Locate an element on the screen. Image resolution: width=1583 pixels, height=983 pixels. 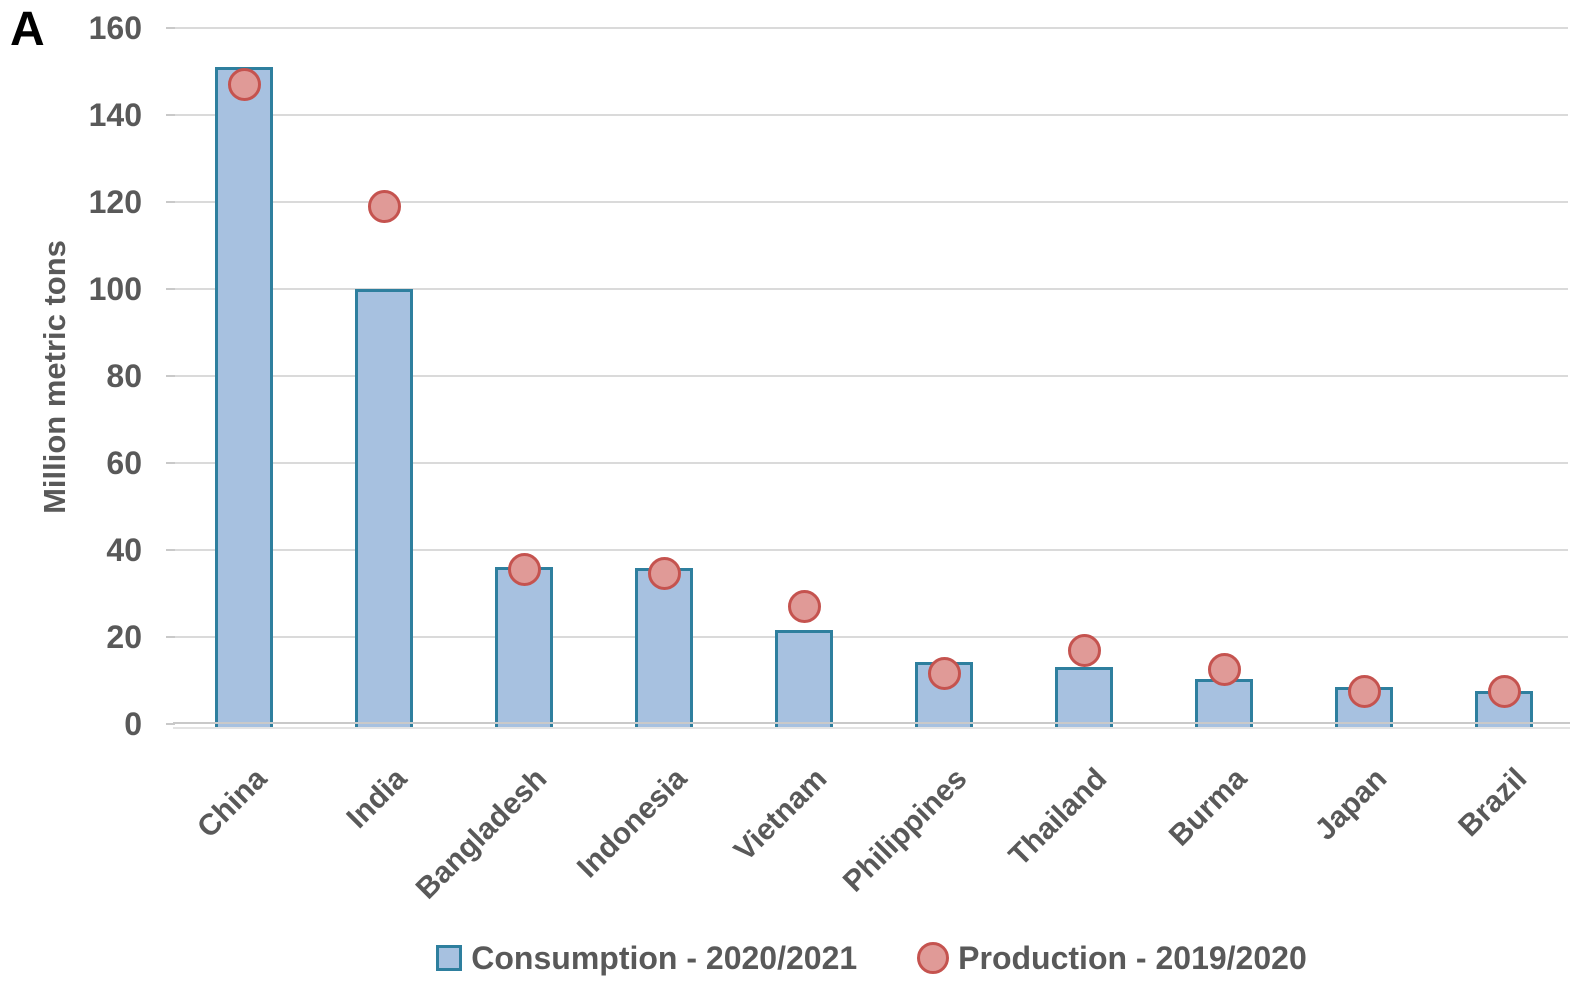
dot-production-brazil is located at coordinates (1504, 692).